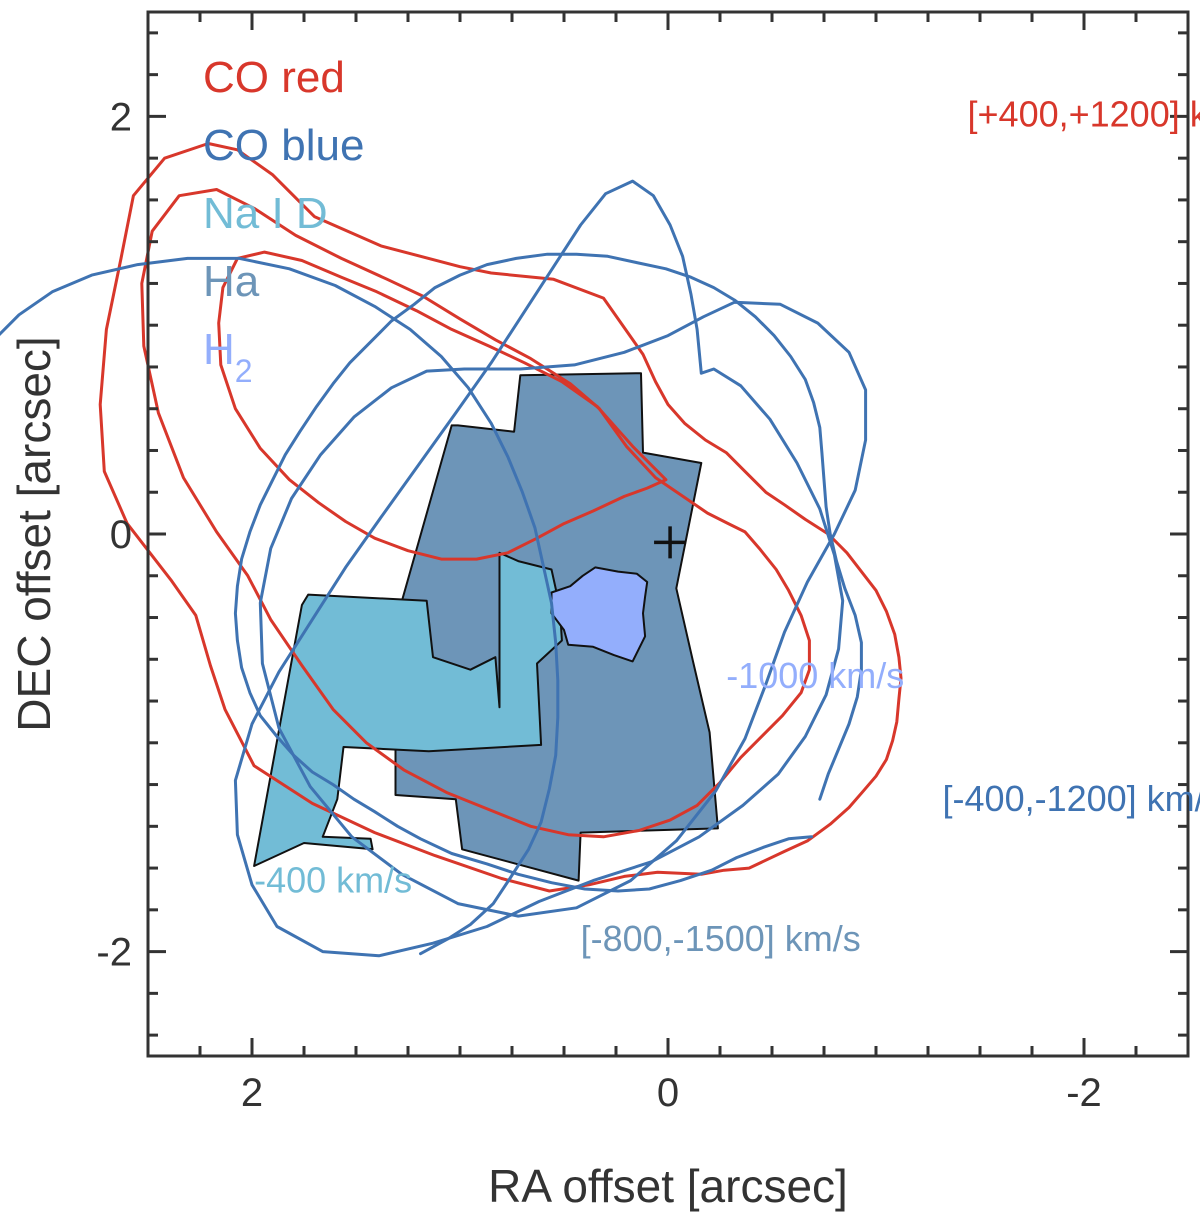 This screenshot has height=1227, width=1200. What do you see at coordinates (599, 614) in the screenshot?
I see `region-h2` at bounding box center [599, 614].